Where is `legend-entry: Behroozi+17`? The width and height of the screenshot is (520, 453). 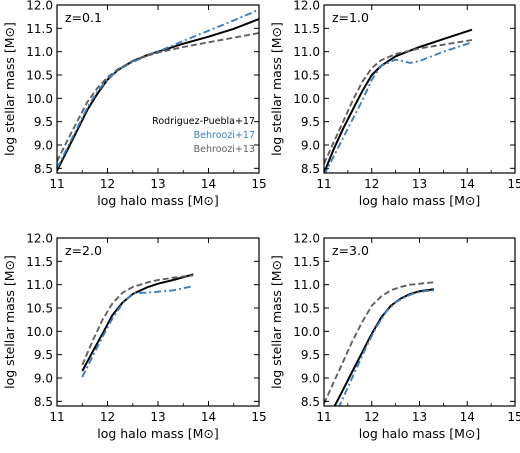 legend-entry: Behroozi+17 is located at coordinates (224, 135).